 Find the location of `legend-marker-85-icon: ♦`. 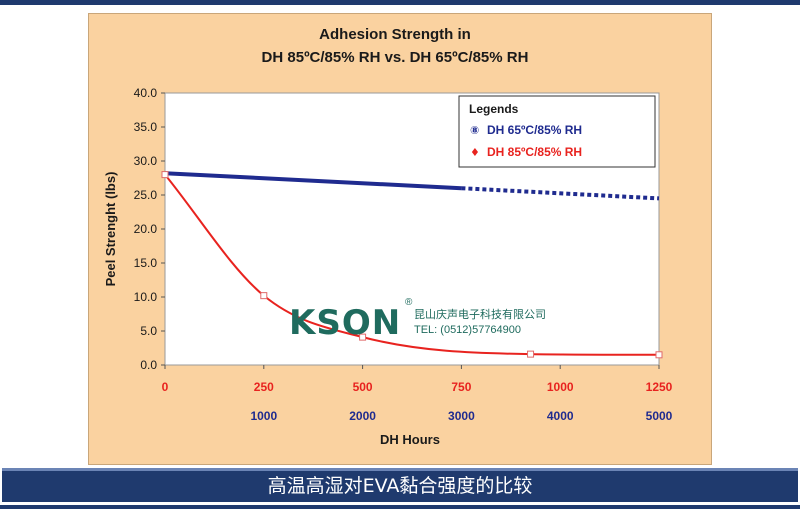

legend-marker-85-icon: ♦ is located at coordinates (475, 152).